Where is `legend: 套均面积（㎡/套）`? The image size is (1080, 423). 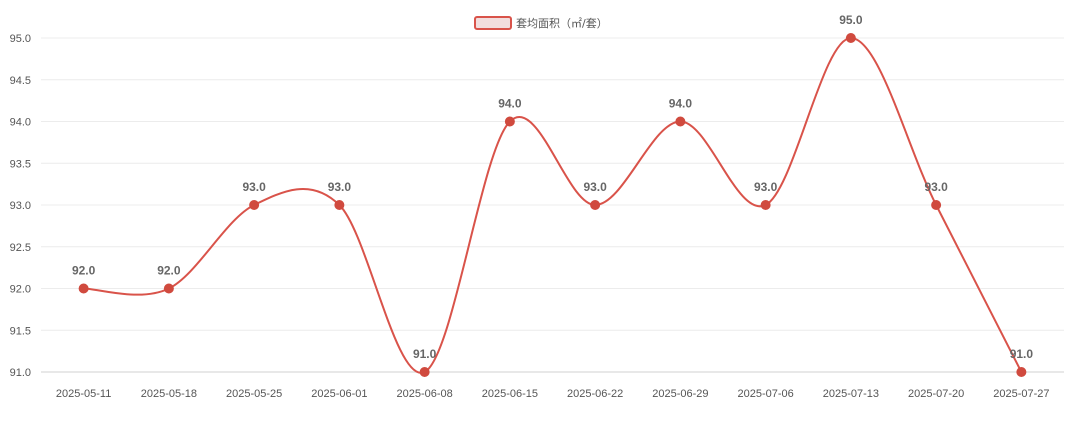
legend: 套均面积（㎡/套） is located at coordinates (541, 23).